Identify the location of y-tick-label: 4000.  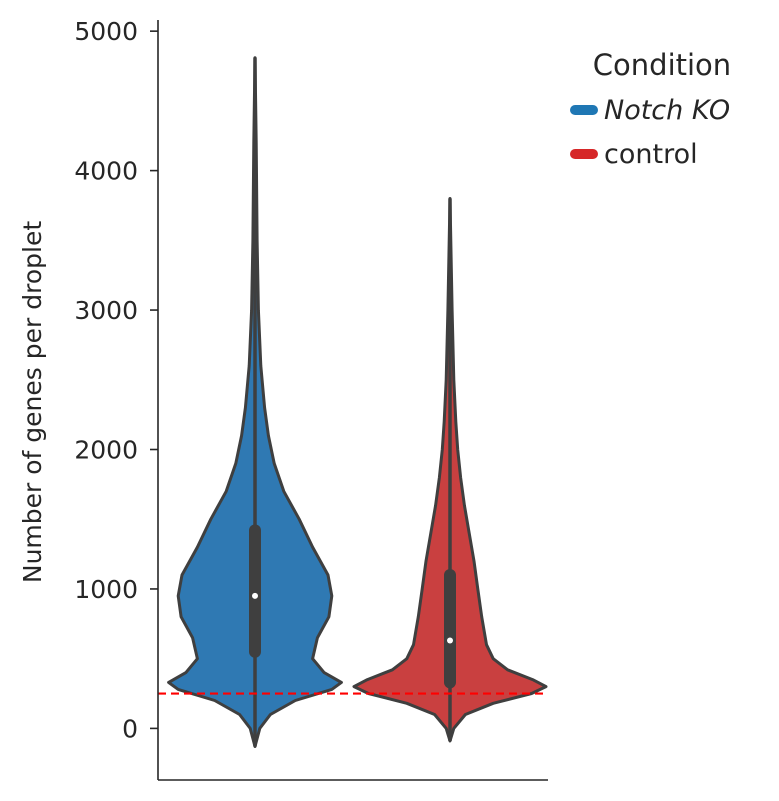
(106, 171).